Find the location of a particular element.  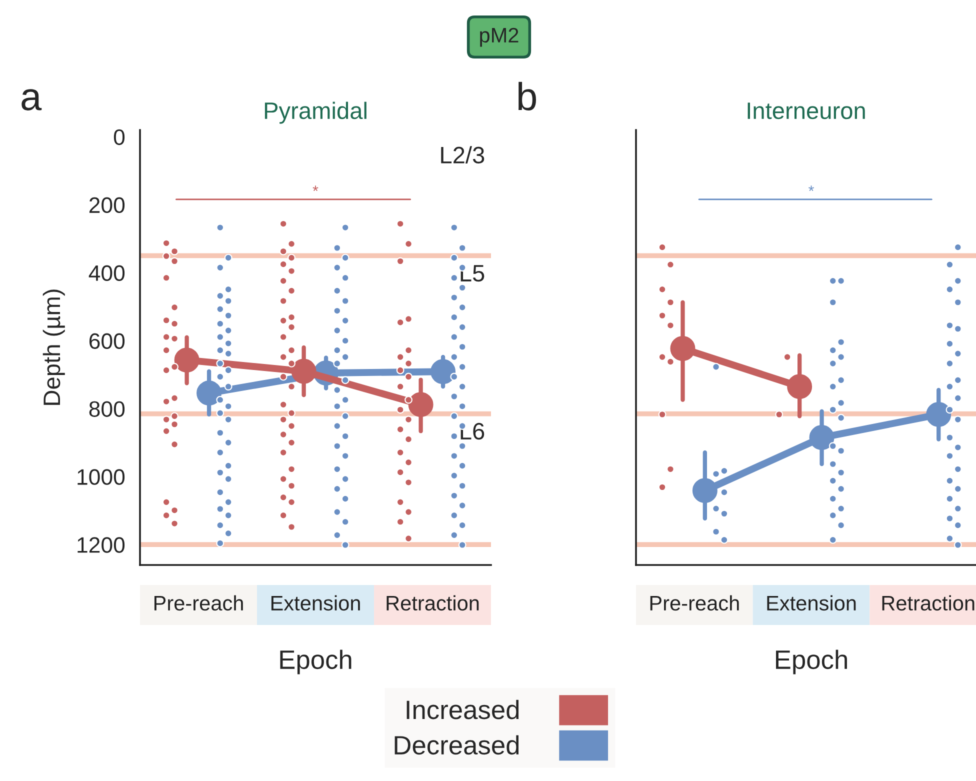

y-tick-label: 1200 is located at coordinates (101, 545).